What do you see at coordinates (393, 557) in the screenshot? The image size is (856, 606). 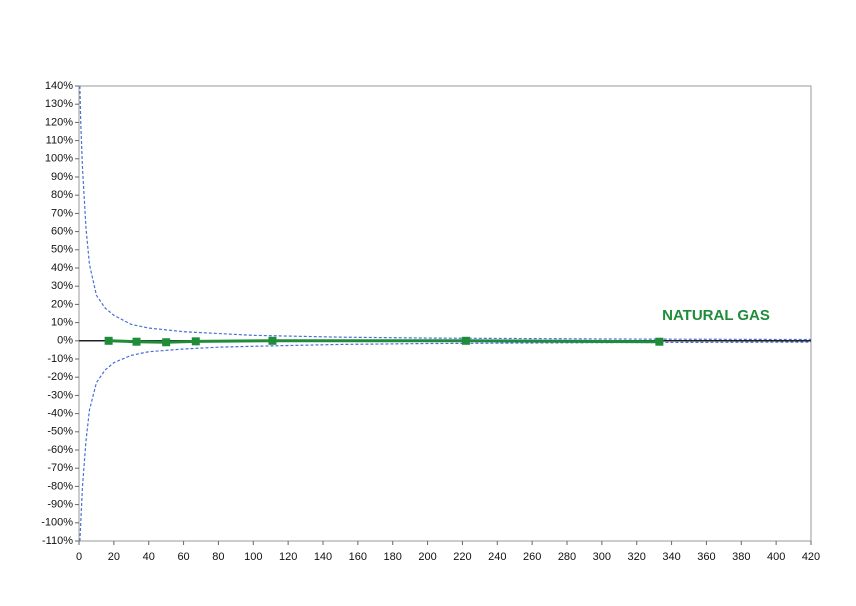 I see `x-tick-label: 180` at bounding box center [393, 557].